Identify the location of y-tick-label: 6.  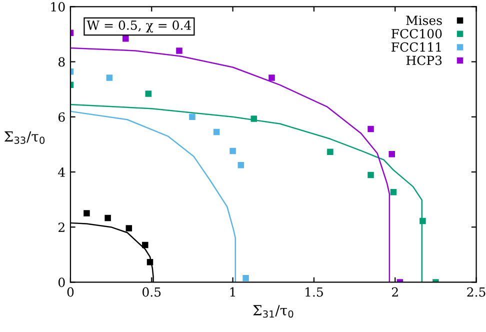
(61, 117).